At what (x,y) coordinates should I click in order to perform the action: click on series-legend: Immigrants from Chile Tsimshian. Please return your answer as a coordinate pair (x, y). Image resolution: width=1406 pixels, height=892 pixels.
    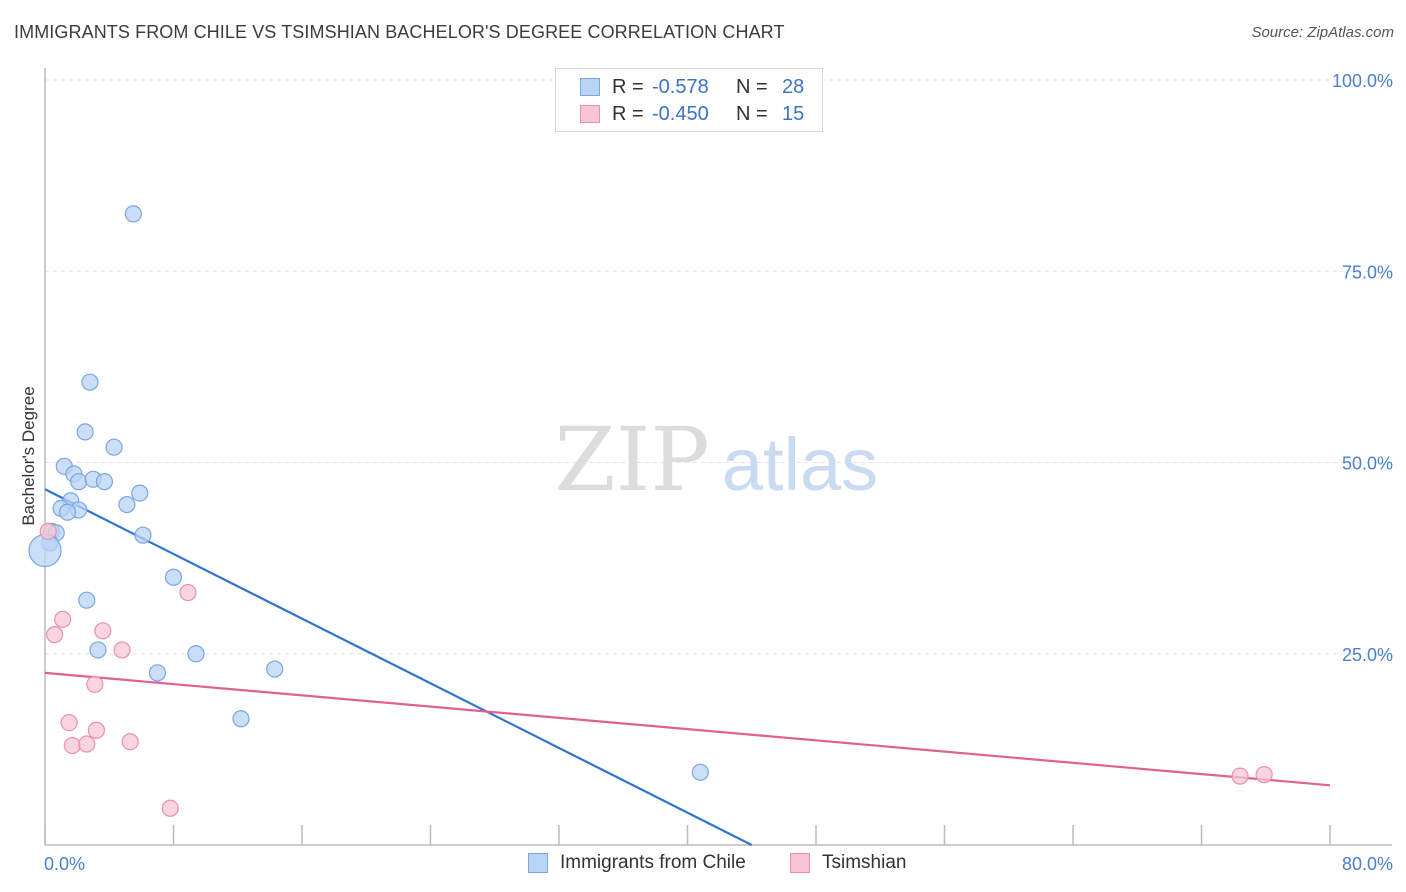
    Looking at the image, I should click on (703, 865).